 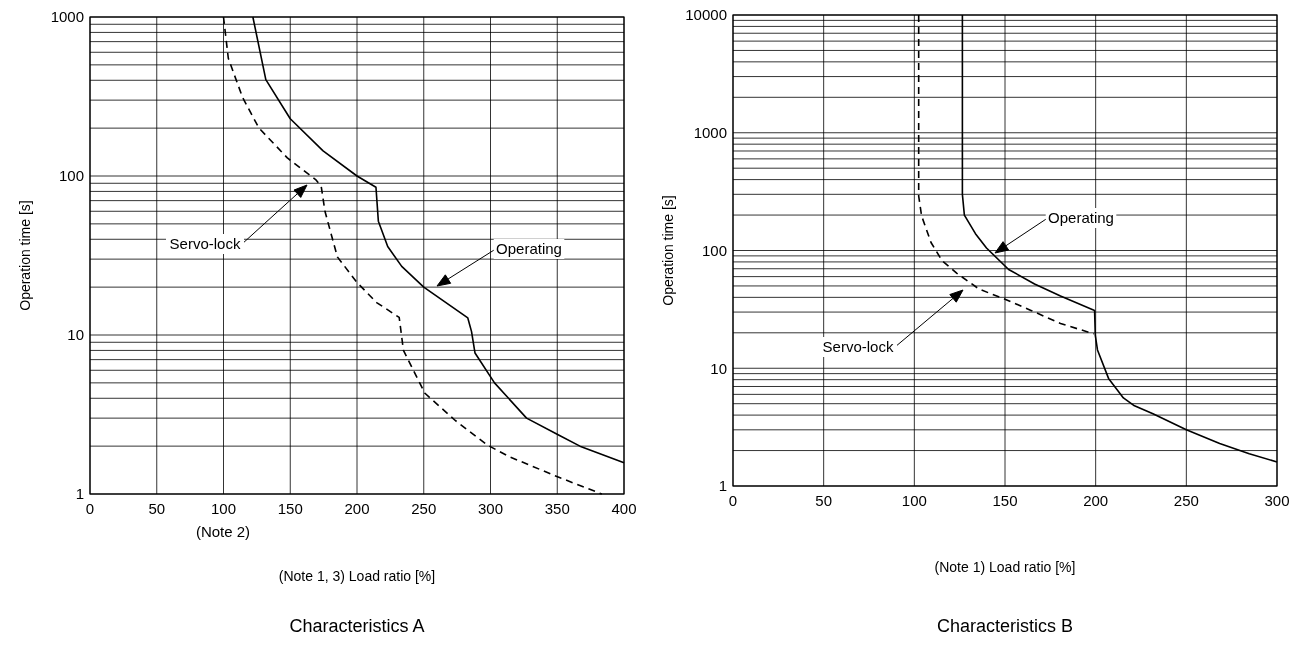 What do you see at coordinates (1005, 567) in the screenshot?
I see `x-axis-title: (Note 1) Load ratio [%]` at bounding box center [1005, 567].